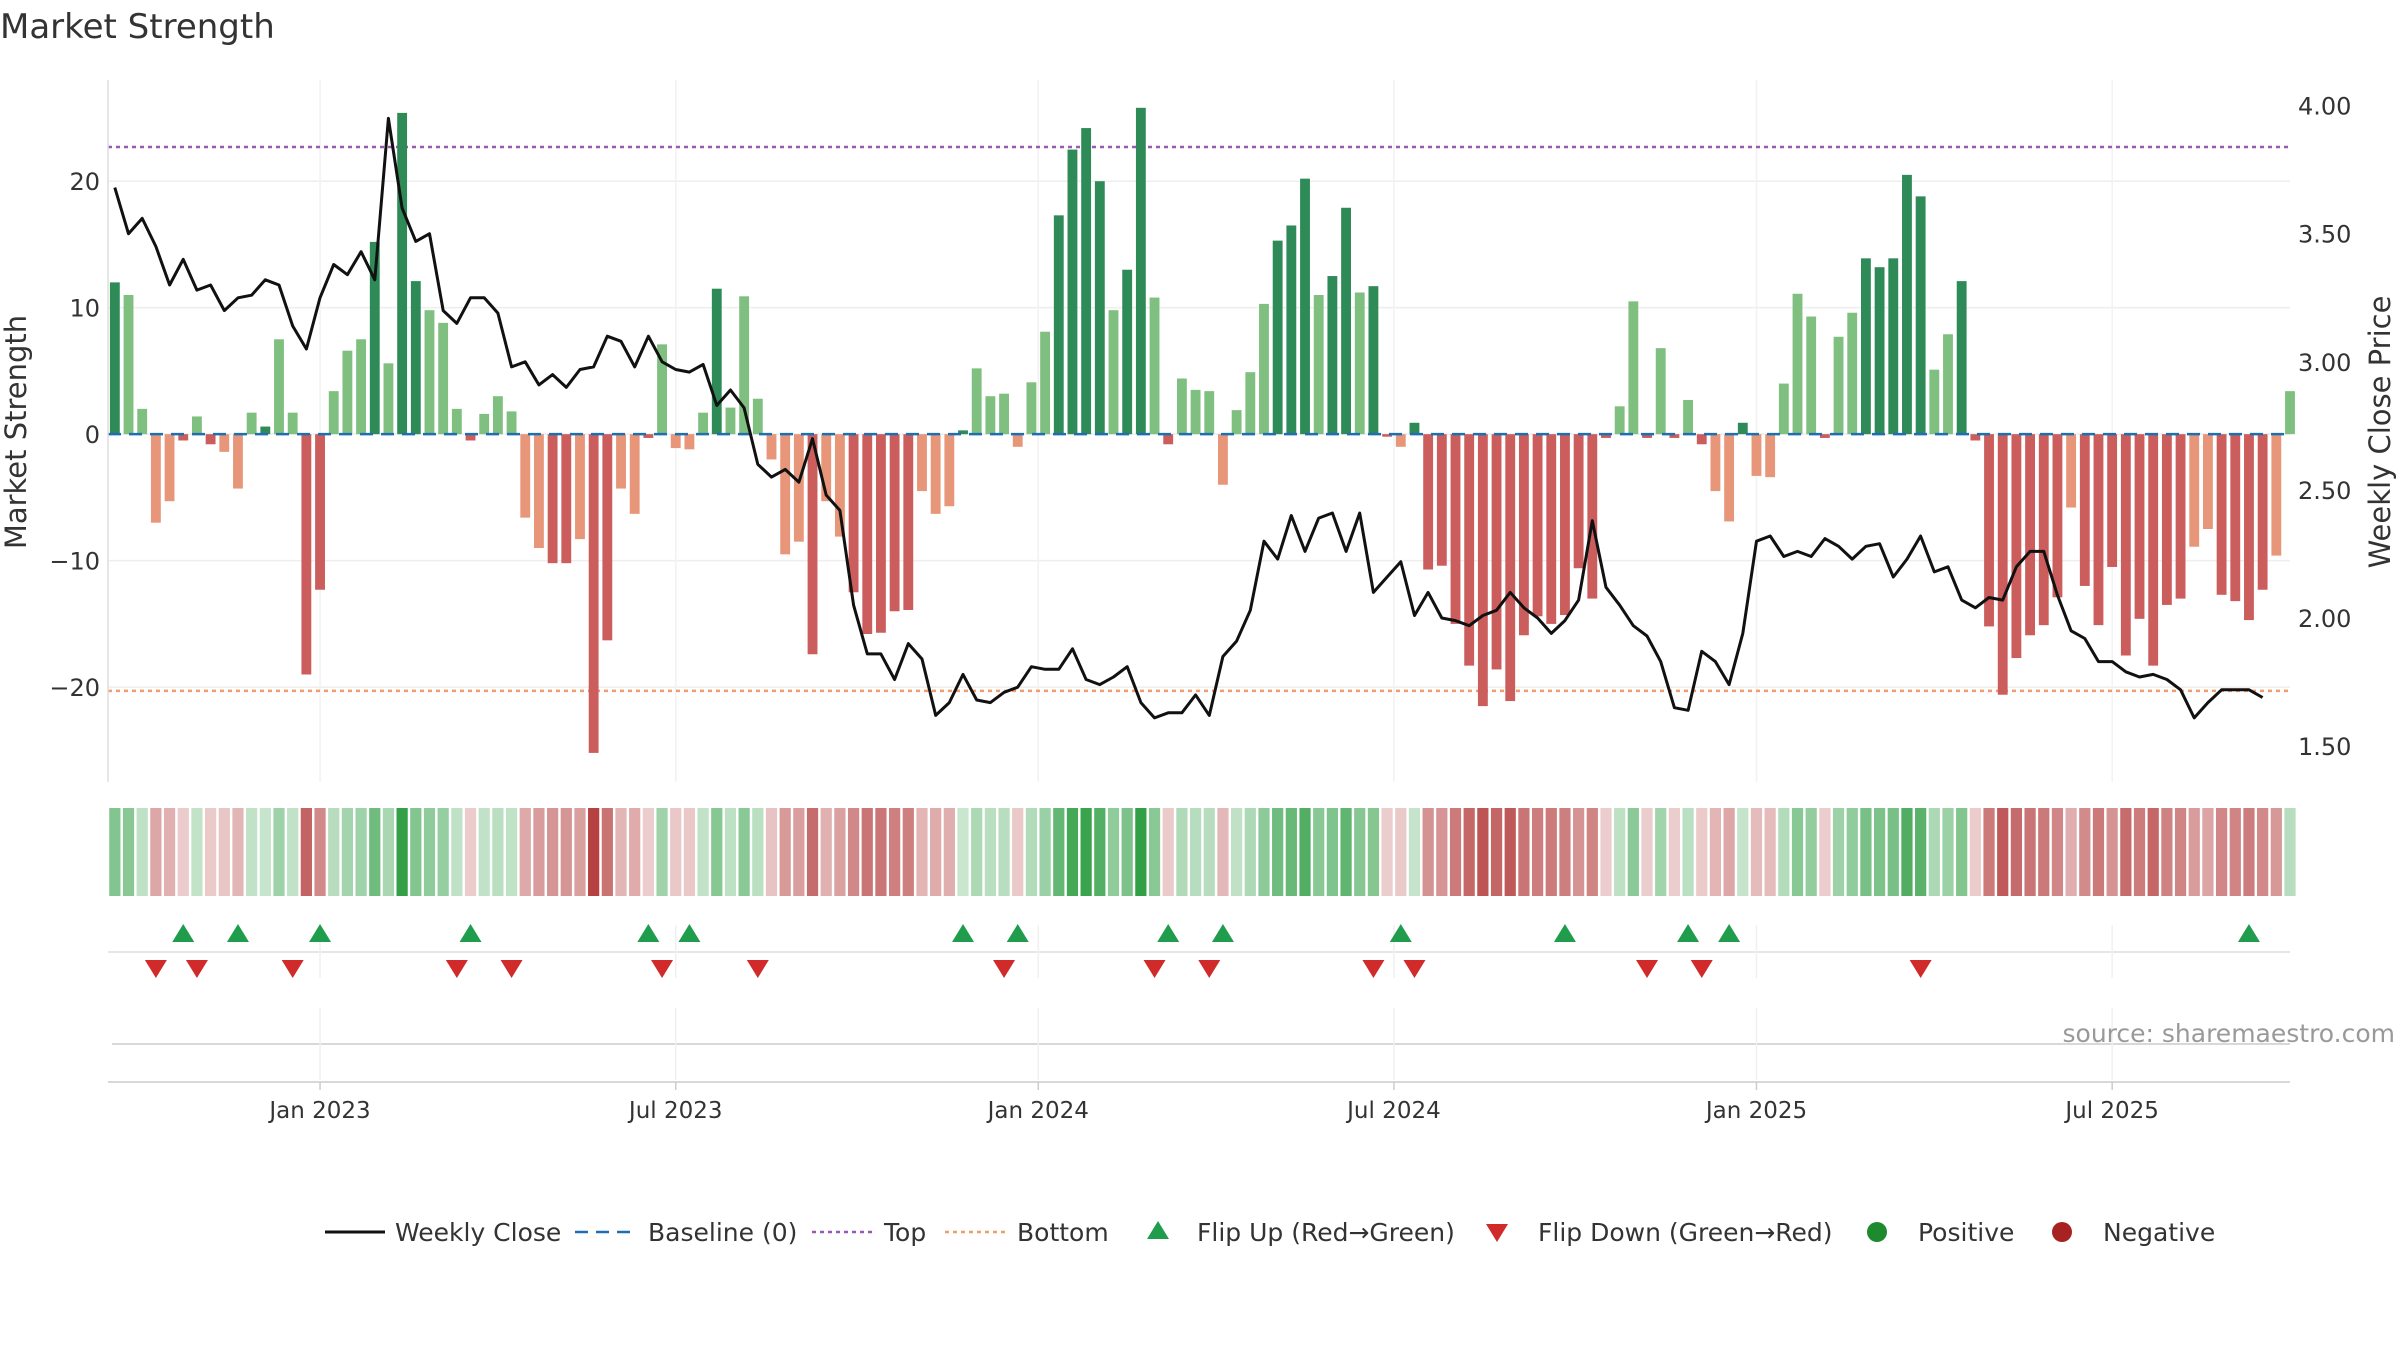  I want to click on x-tick-label-1: Jul 2023, so click(675, 1111).